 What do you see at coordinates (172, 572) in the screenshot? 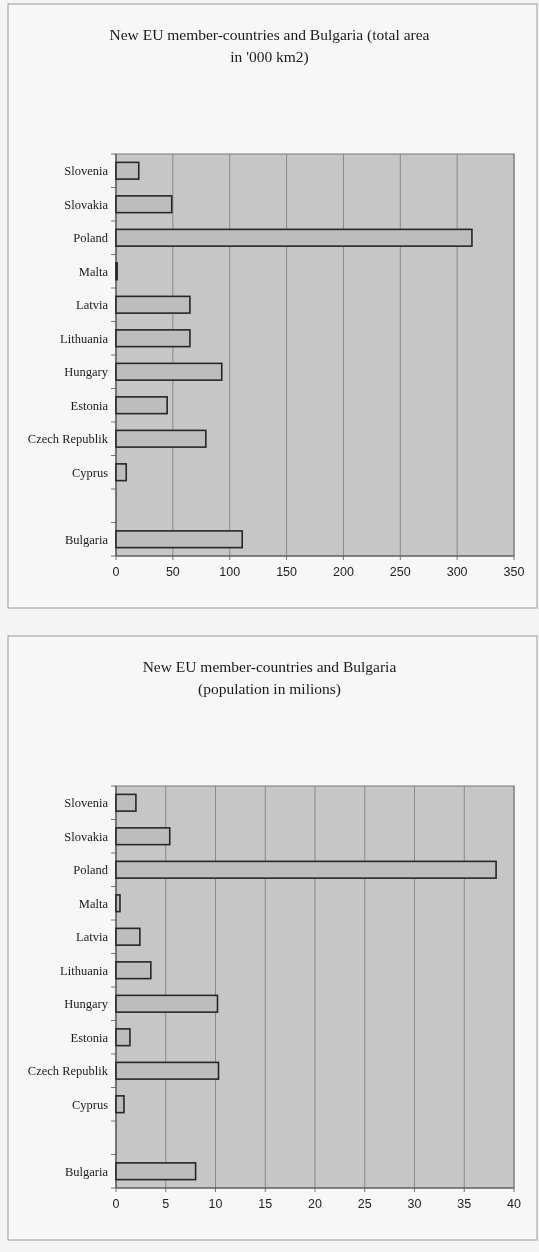
I see `x-tick-label: 50` at bounding box center [172, 572].